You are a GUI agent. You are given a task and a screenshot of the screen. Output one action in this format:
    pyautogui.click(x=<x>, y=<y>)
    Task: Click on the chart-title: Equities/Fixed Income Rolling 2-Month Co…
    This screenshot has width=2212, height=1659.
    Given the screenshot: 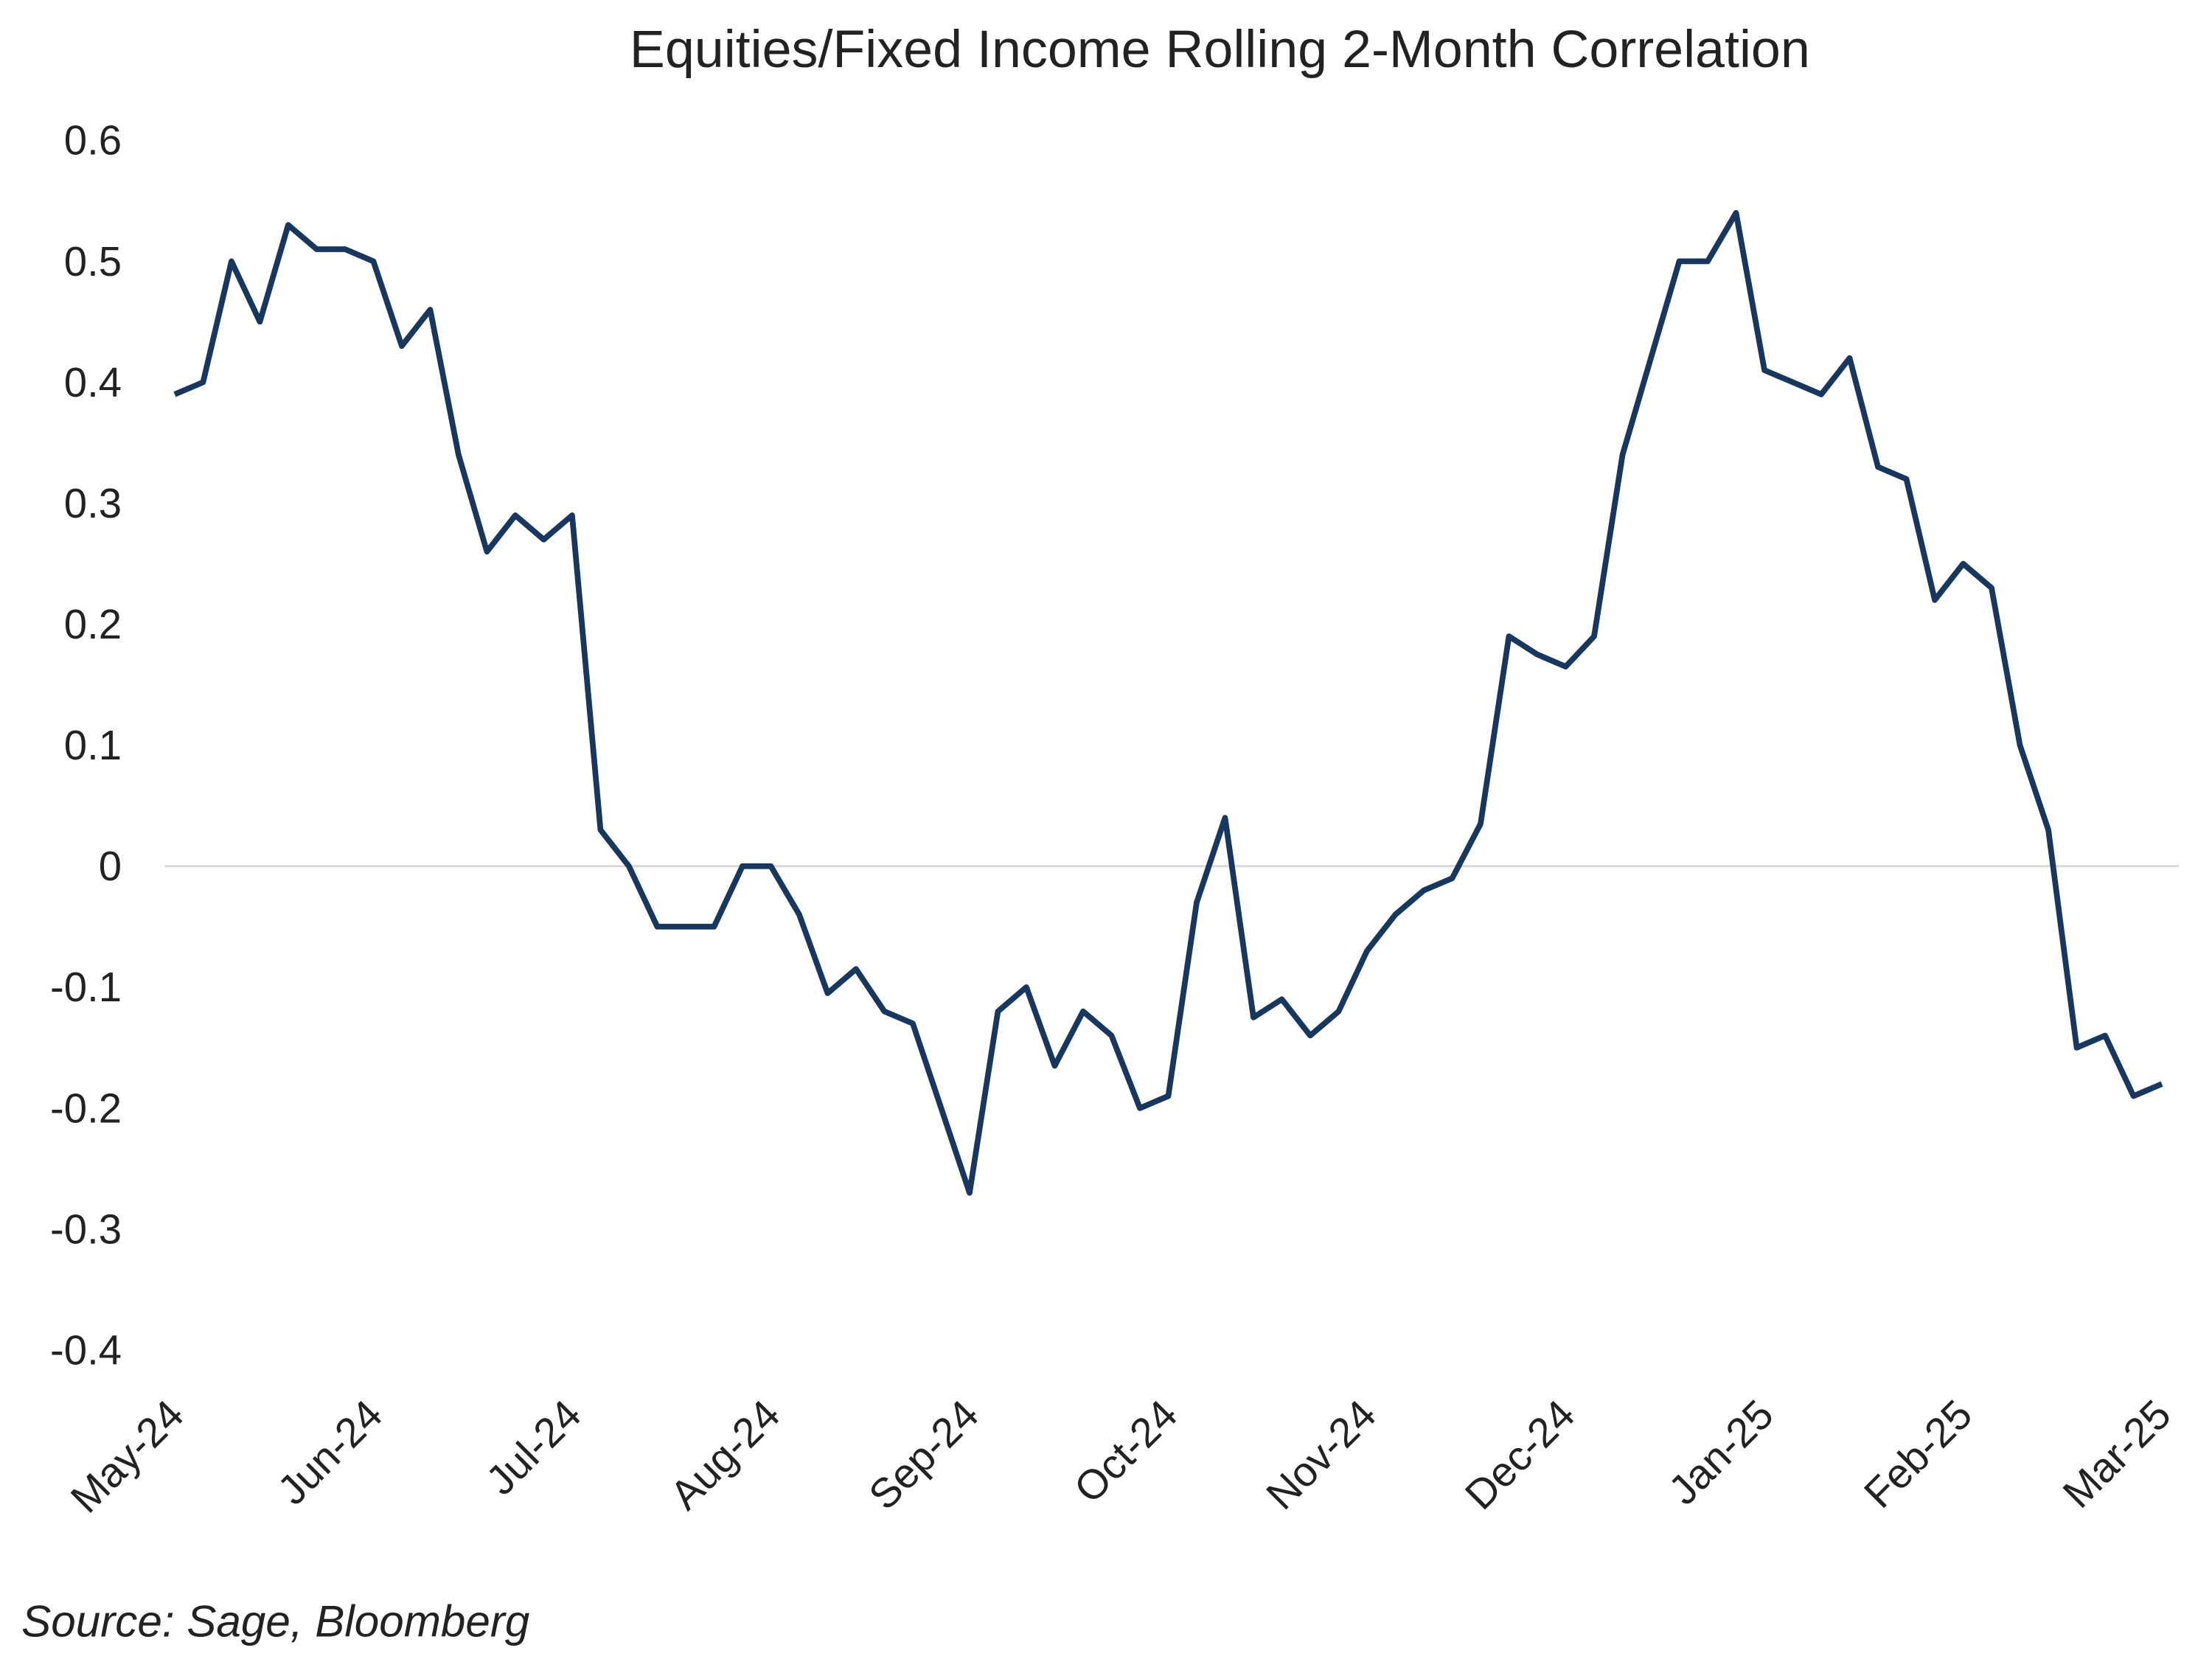 What is the action you would take?
    pyautogui.click(x=1220, y=49)
    